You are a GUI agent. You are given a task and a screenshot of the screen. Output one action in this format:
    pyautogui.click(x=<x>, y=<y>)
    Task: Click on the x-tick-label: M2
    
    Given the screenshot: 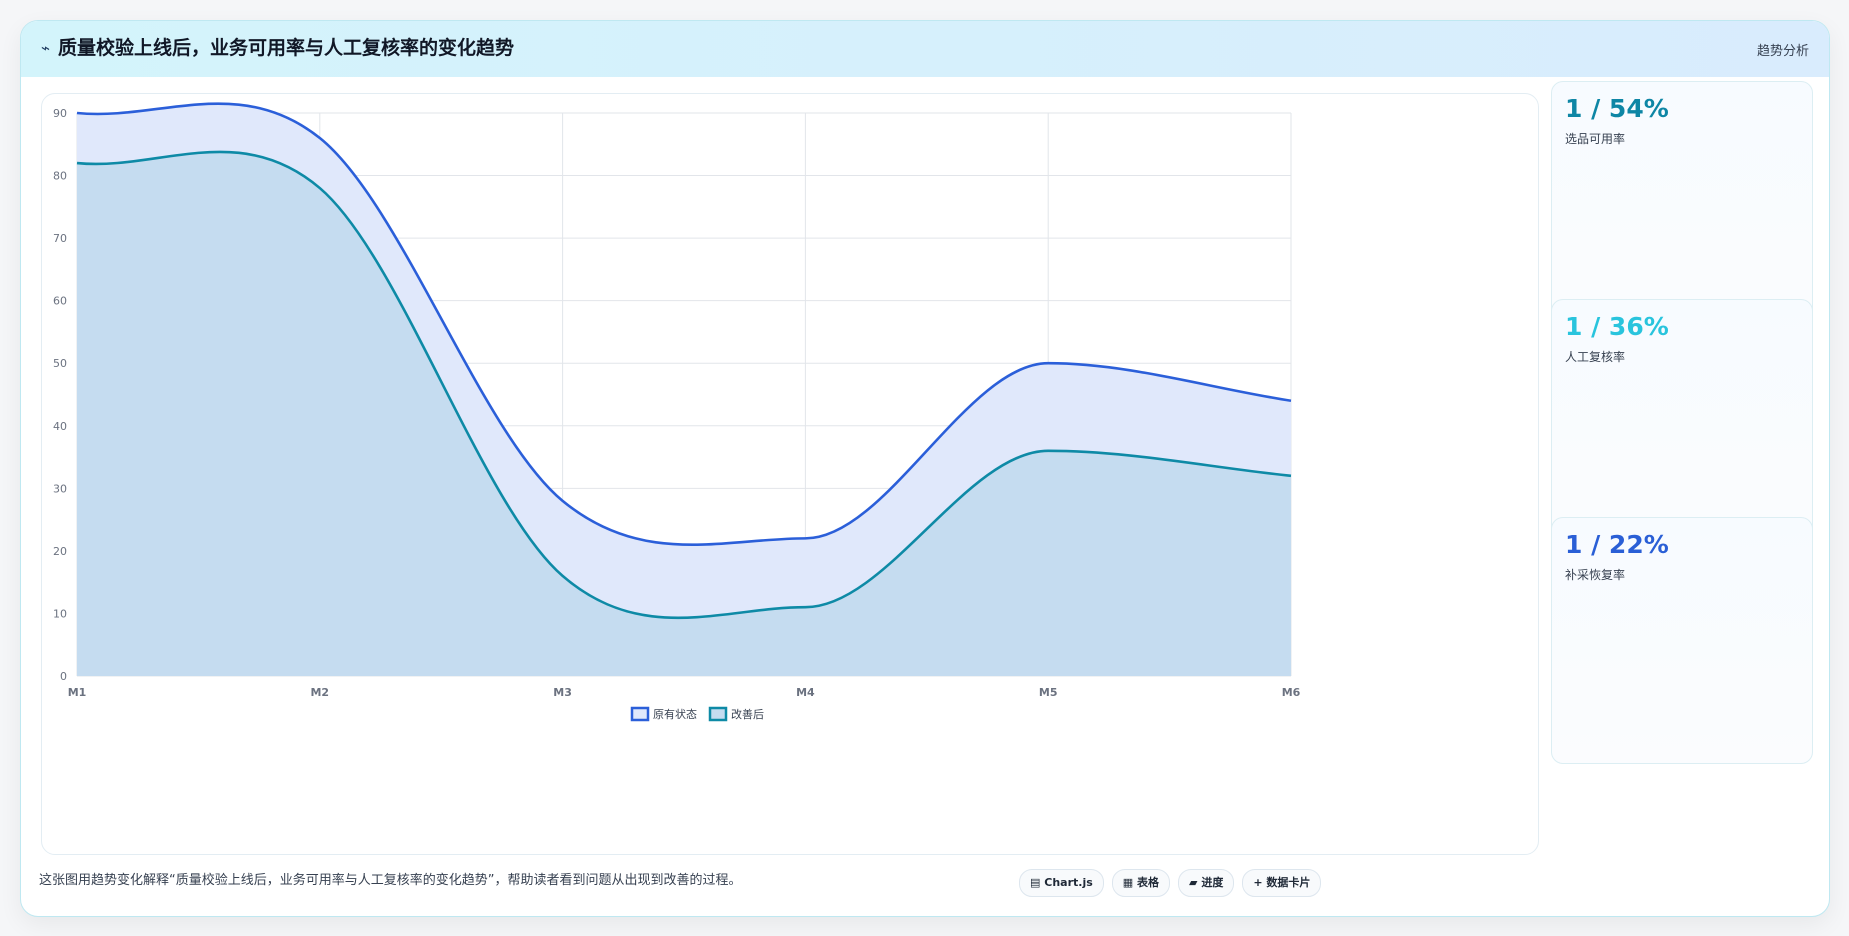 What is the action you would take?
    pyautogui.click(x=319, y=692)
    